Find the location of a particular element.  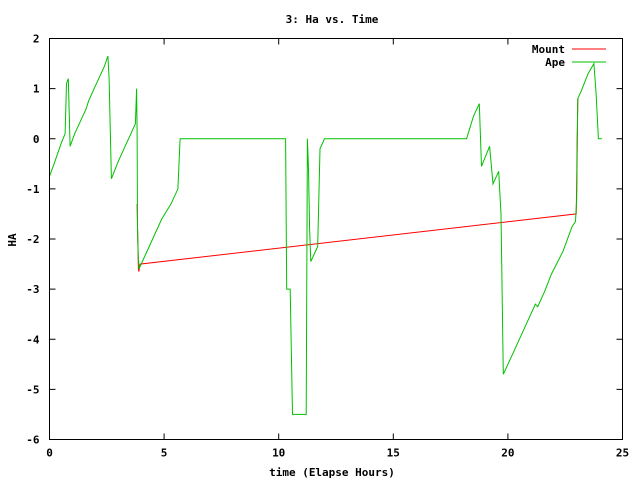

y-tick-label: -6 is located at coordinates (33, 440).